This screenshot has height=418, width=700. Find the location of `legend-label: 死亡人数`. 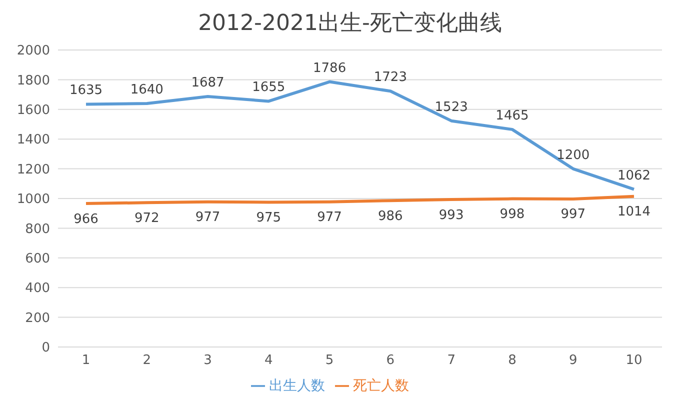

legend-label: 死亡人数 is located at coordinates (381, 386).